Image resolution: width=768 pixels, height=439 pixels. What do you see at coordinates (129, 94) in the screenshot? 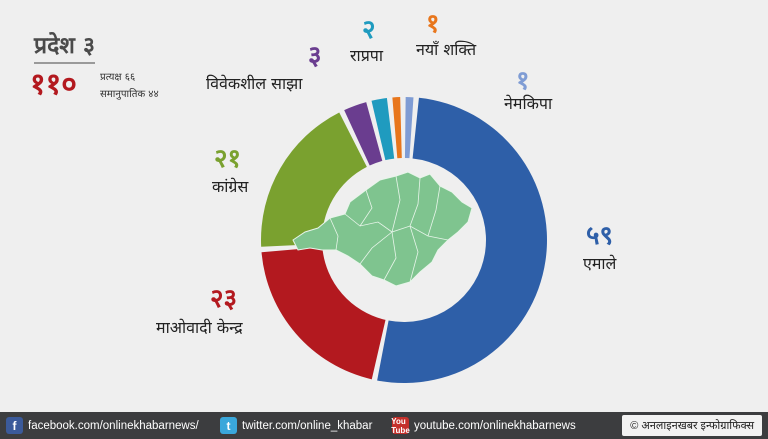
I see `proportional-seats-label: समानुपातिक ४४` at bounding box center [129, 94].